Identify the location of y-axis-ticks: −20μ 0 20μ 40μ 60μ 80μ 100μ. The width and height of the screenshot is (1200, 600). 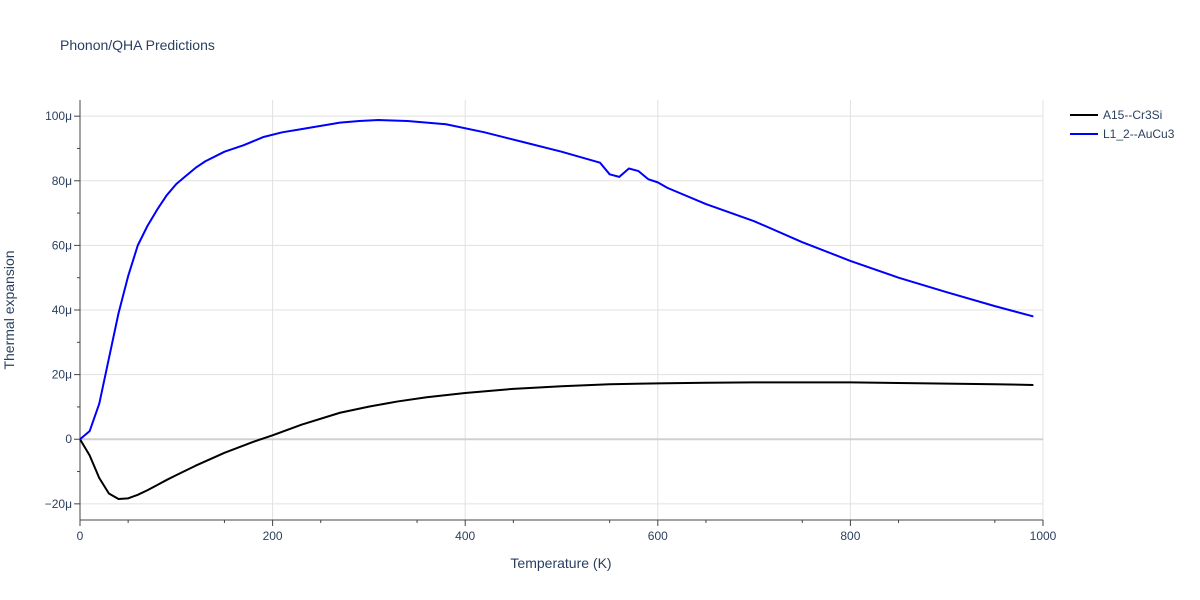
(62, 310).